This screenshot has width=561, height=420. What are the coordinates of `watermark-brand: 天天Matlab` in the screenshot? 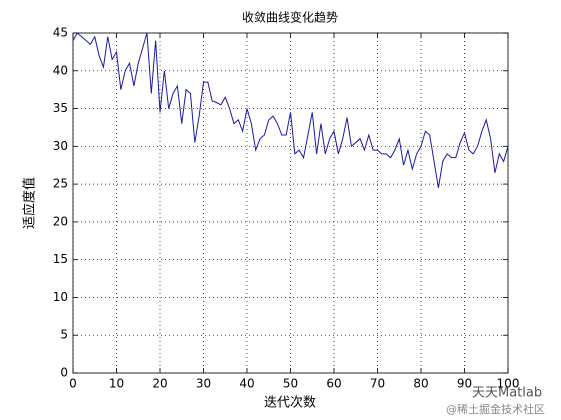 It's located at (507, 393).